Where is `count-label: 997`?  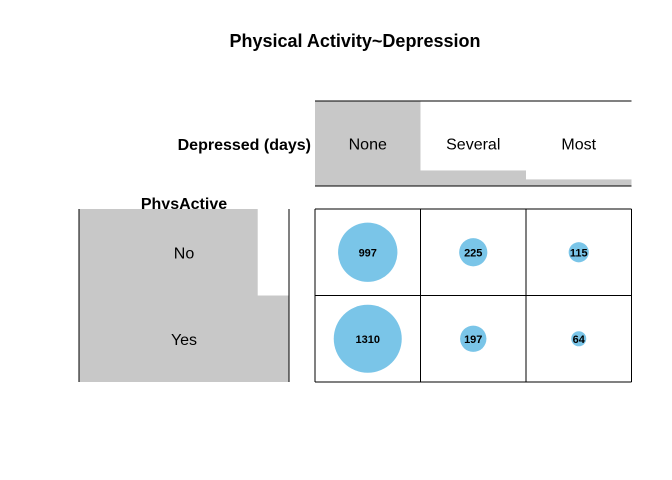
count-label: 997 is located at coordinates (368, 253).